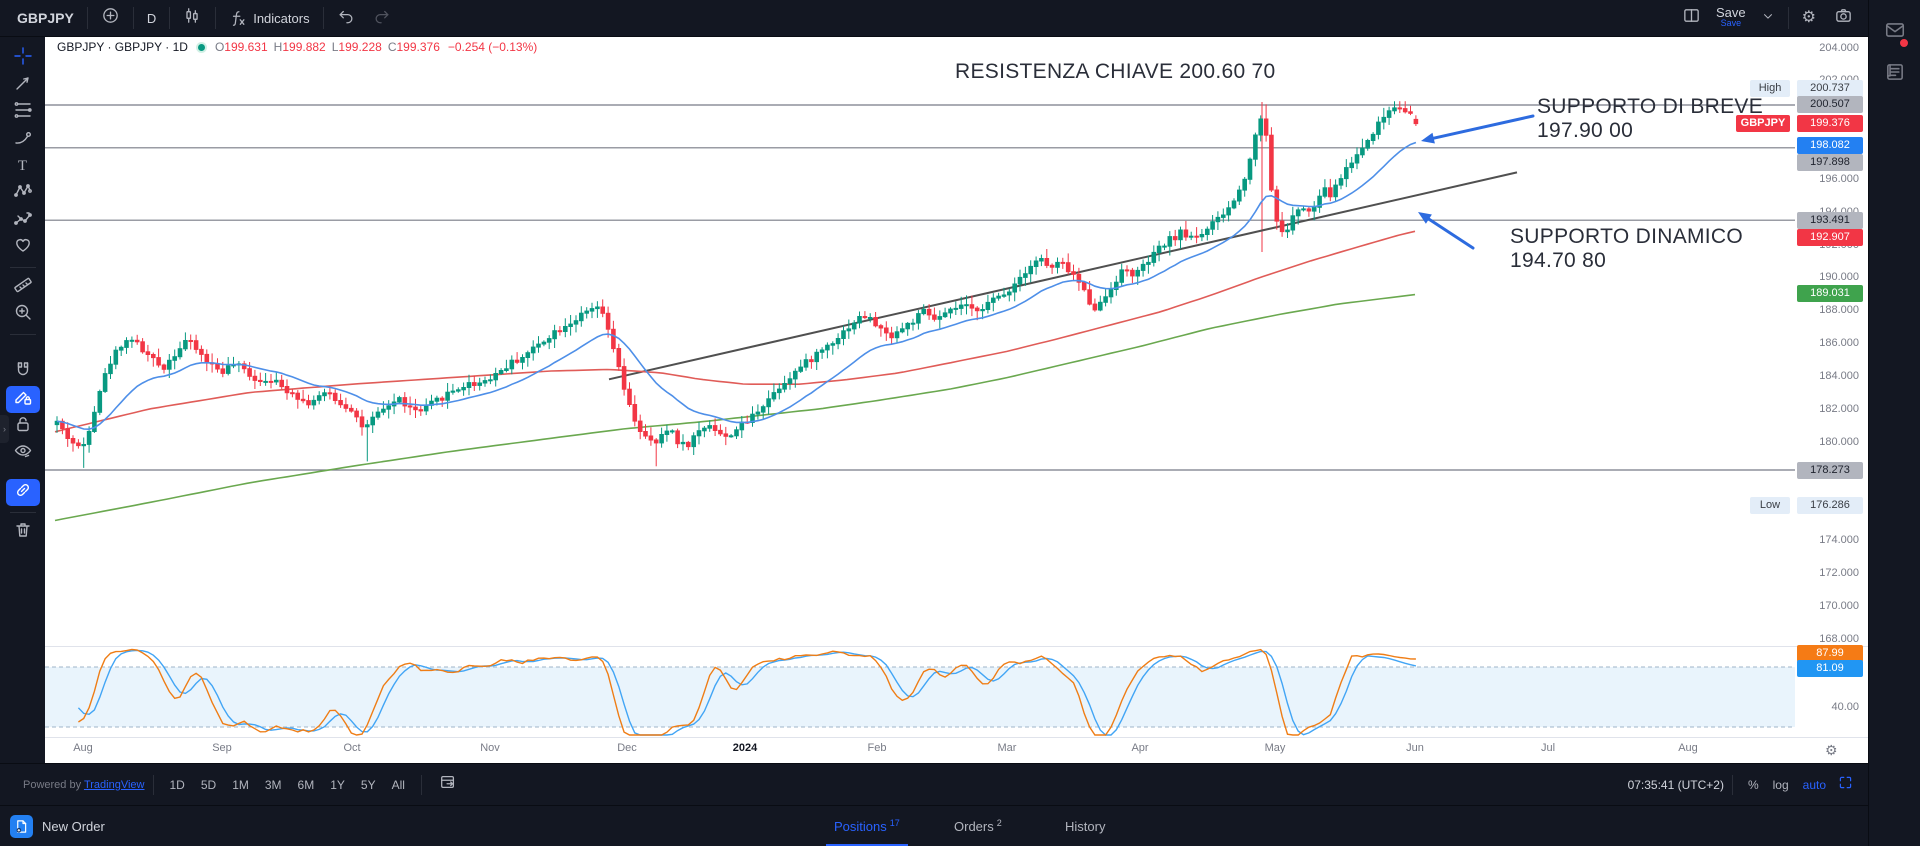  Describe the element at coordinates (382, 18) in the screenshot. I see `redo-button` at that location.